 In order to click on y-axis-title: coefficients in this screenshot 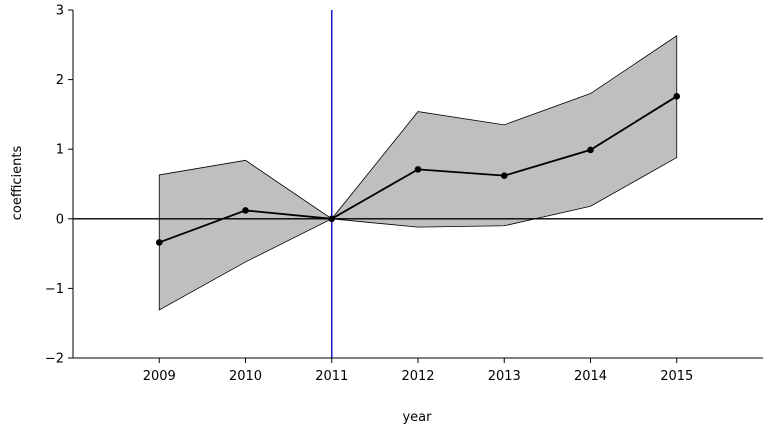, I will do `click(17, 183)`.